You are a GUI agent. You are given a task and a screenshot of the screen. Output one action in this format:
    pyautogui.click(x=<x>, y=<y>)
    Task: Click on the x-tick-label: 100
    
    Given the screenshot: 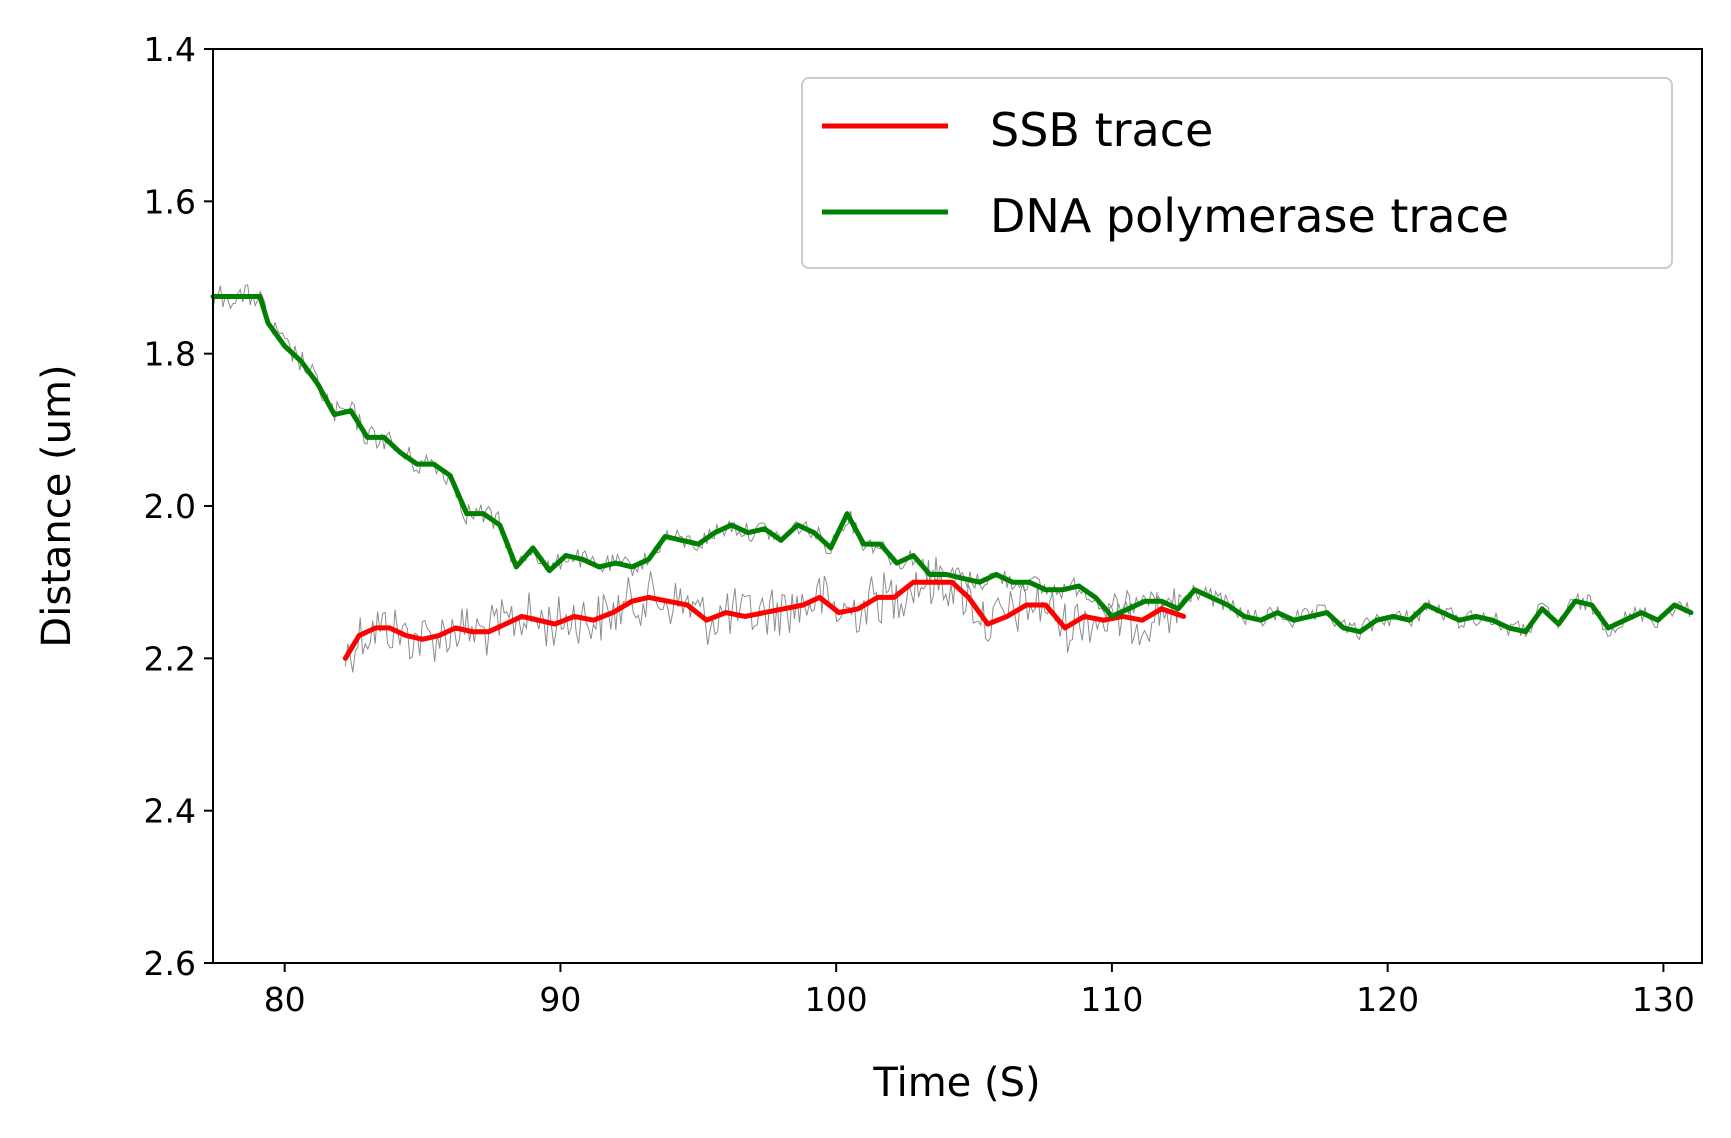 What is the action you would take?
    pyautogui.click(x=836, y=999)
    